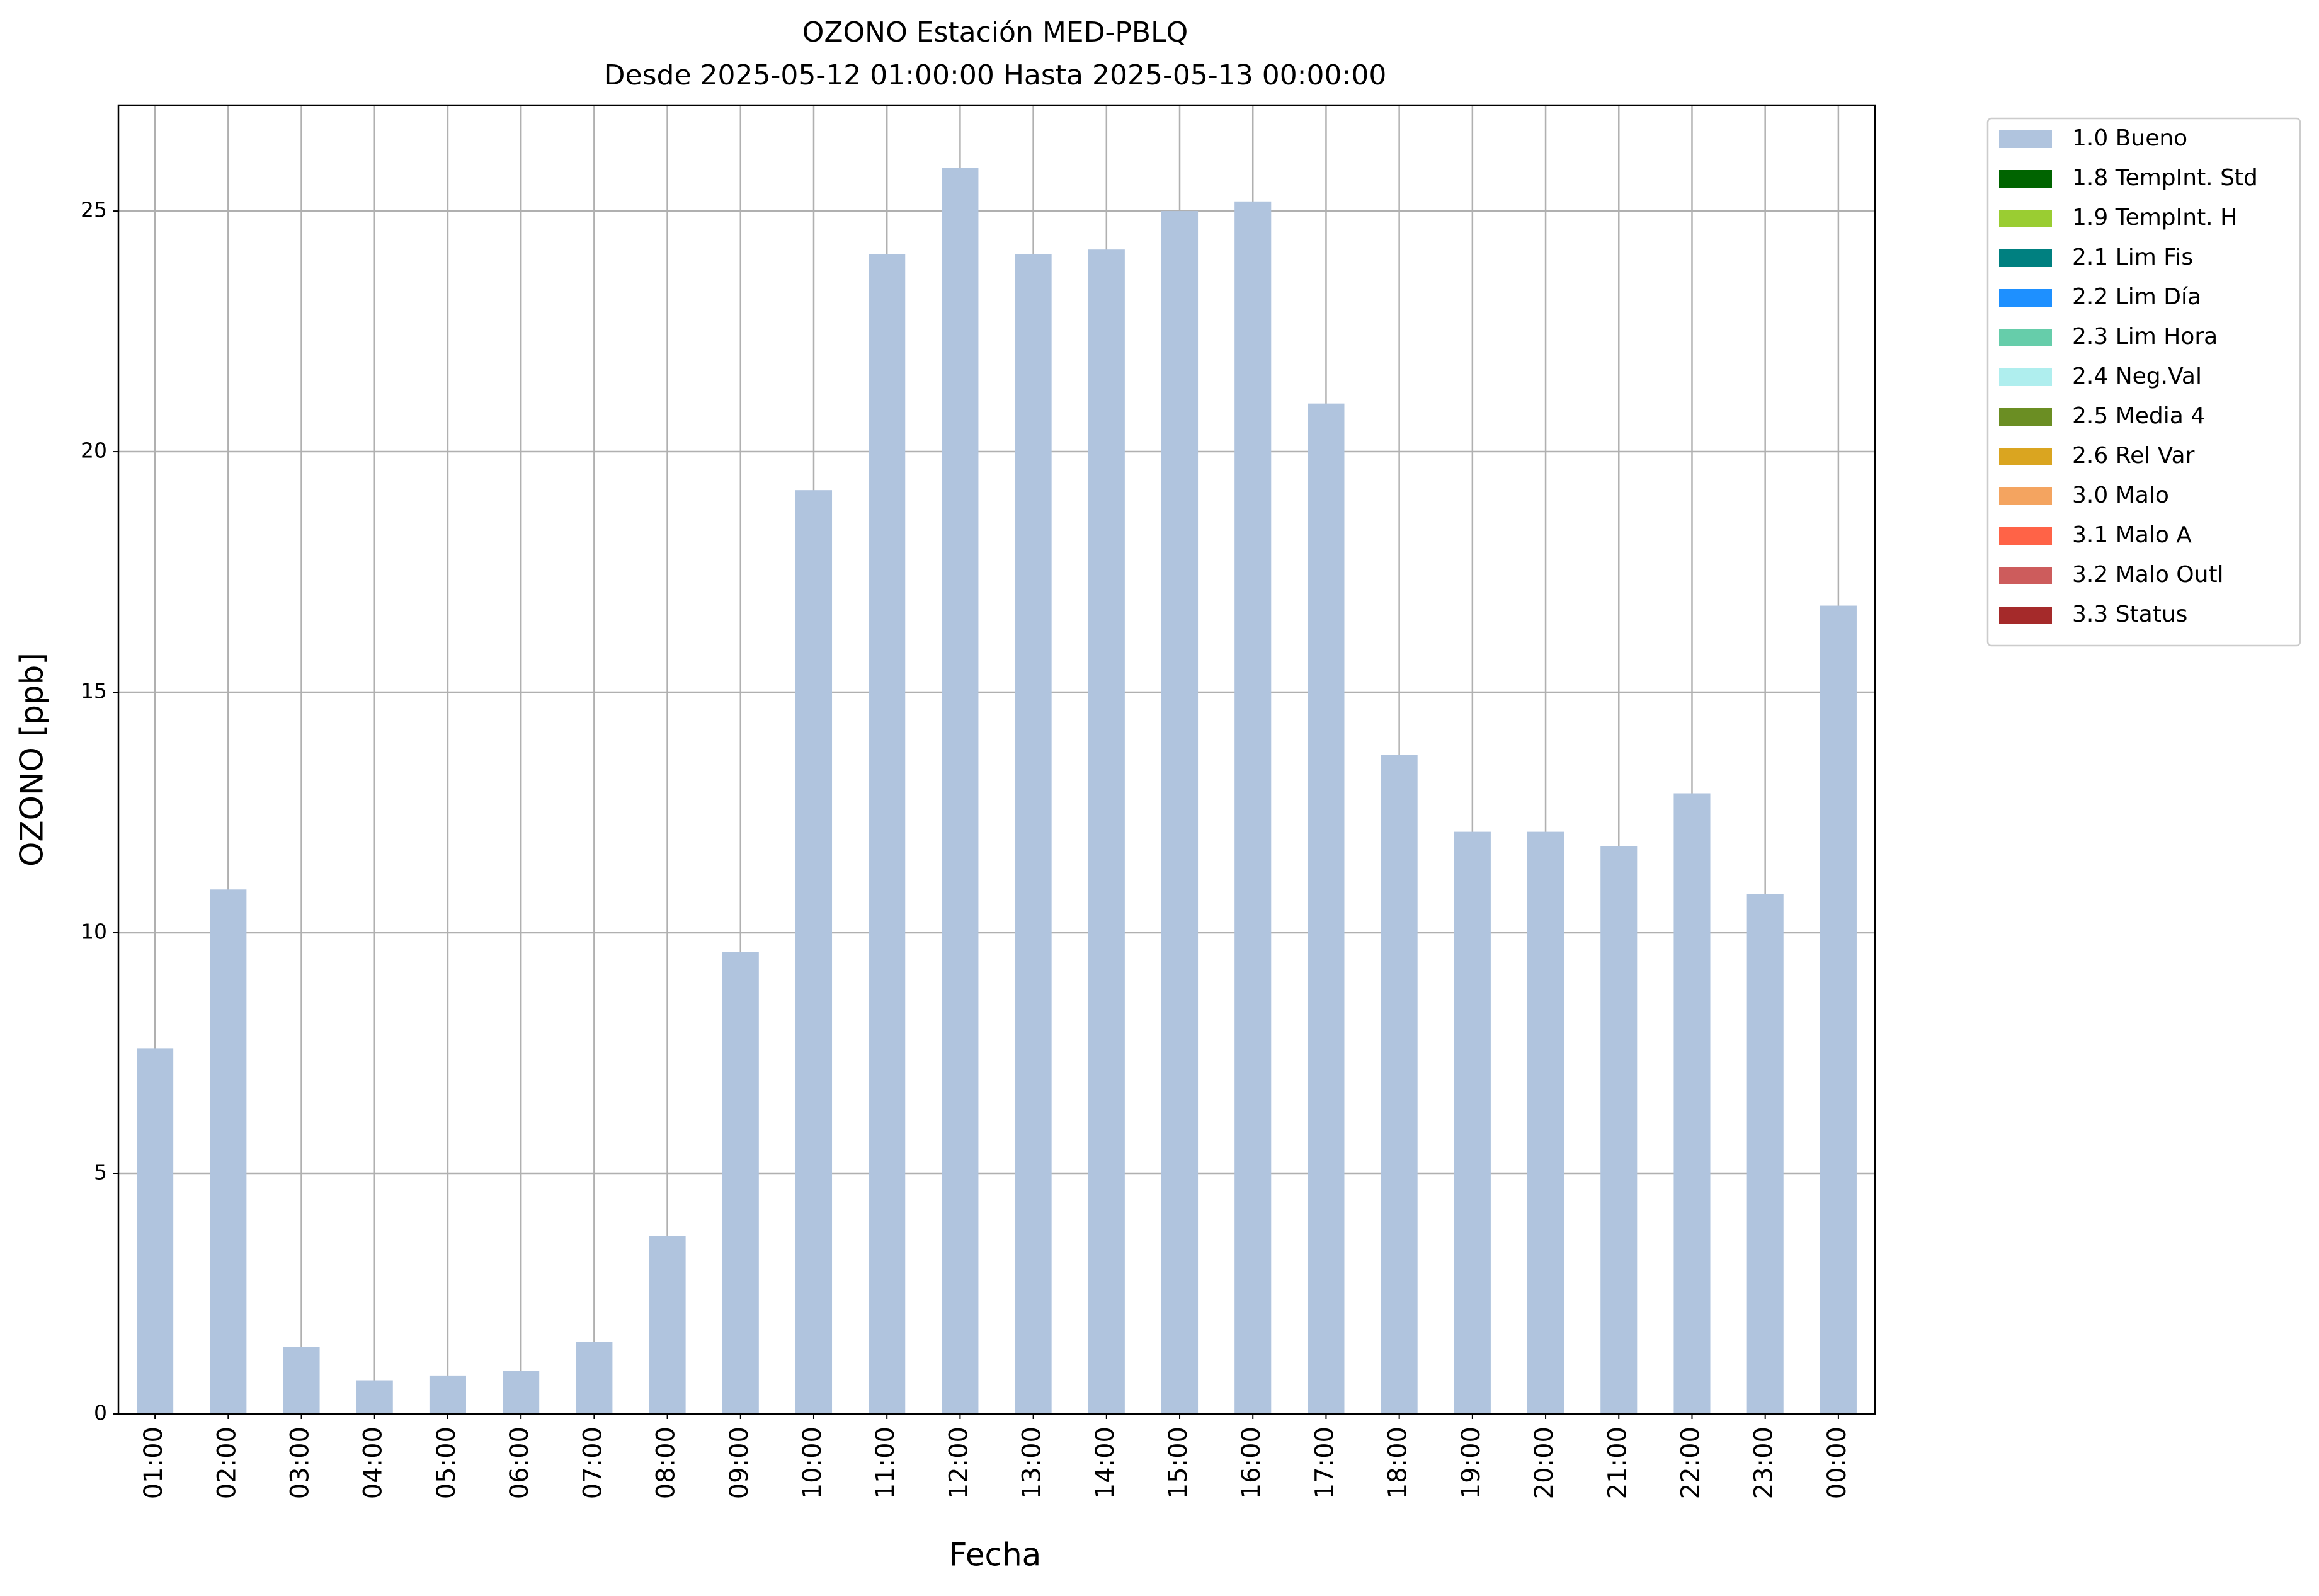 The width and height of the screenshot is (2319, 1596). Describe the element at coordinates (2154, 218) in the screenshot. I see `legend-label: 1.9 TempInt. H` at that location.